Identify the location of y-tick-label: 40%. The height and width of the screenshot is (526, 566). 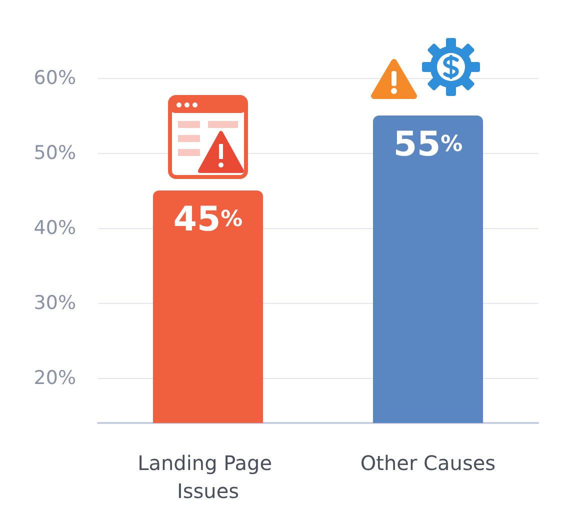
(55, 228).